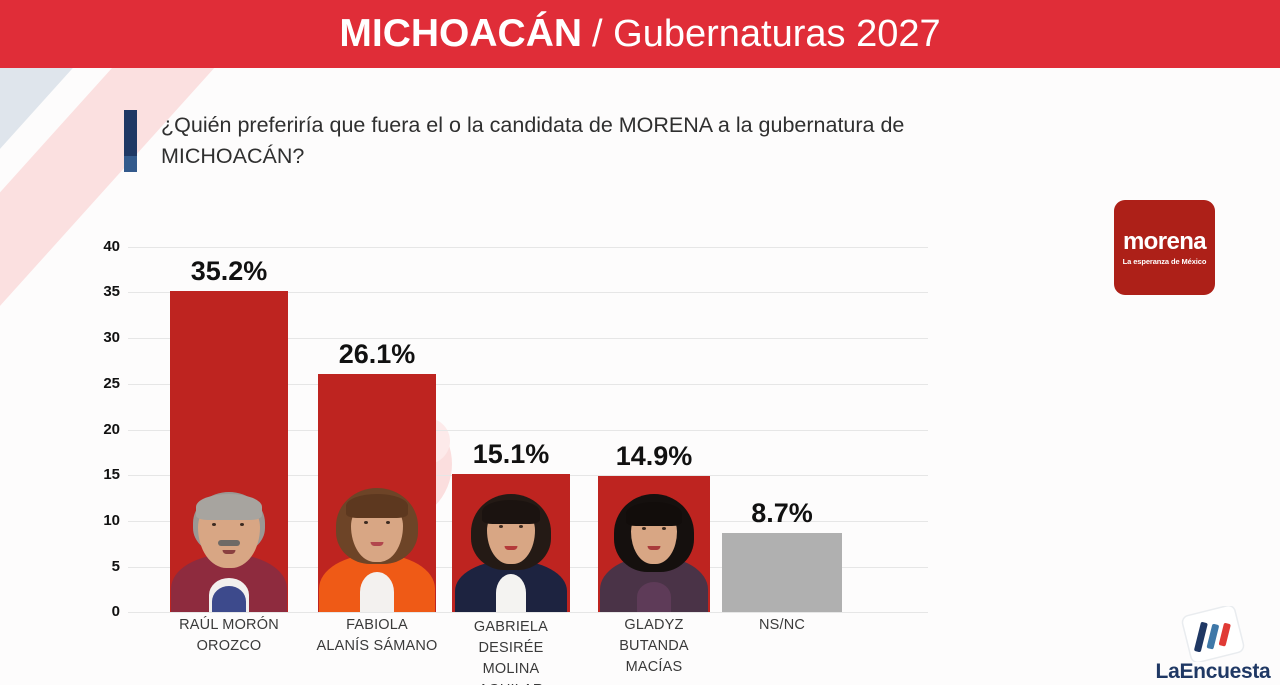 Image resolution: width=1280 pixels, height=685 pixels. What do you see at coordinates (511, 648) in the screenshot?
I see `bar-category-line: DESIRÉE` at bounding box center [511, 648].